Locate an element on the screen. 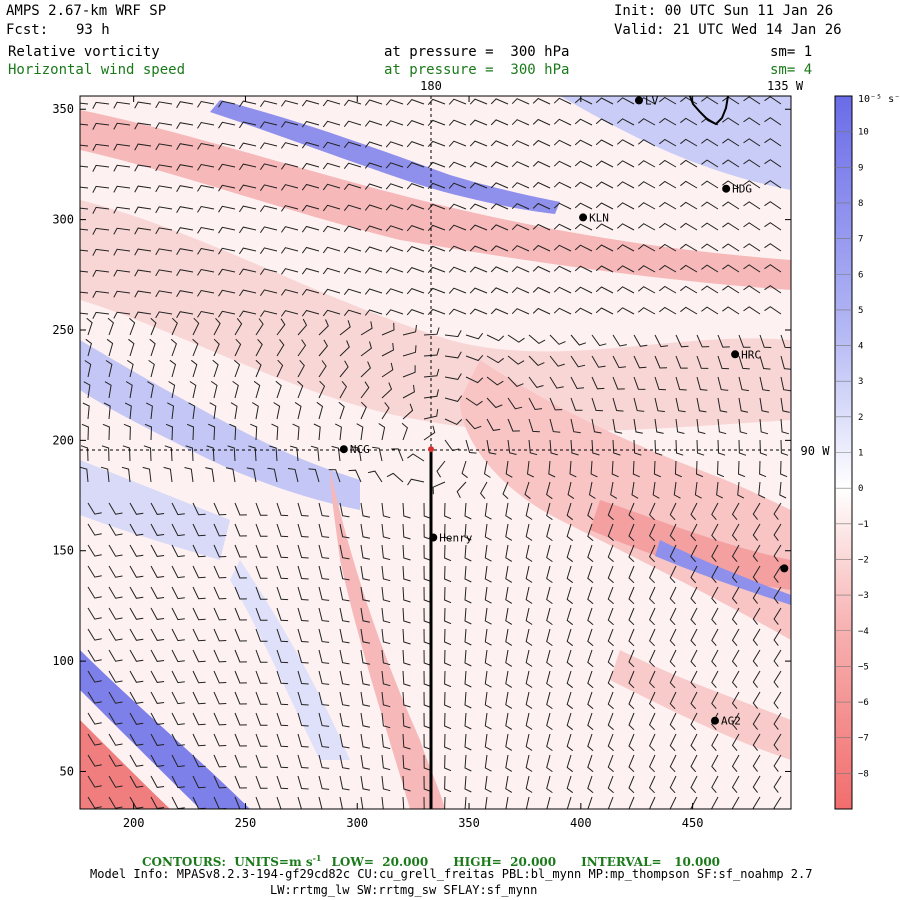  x-tick-label: 300 is located at coordinates (357, 823).